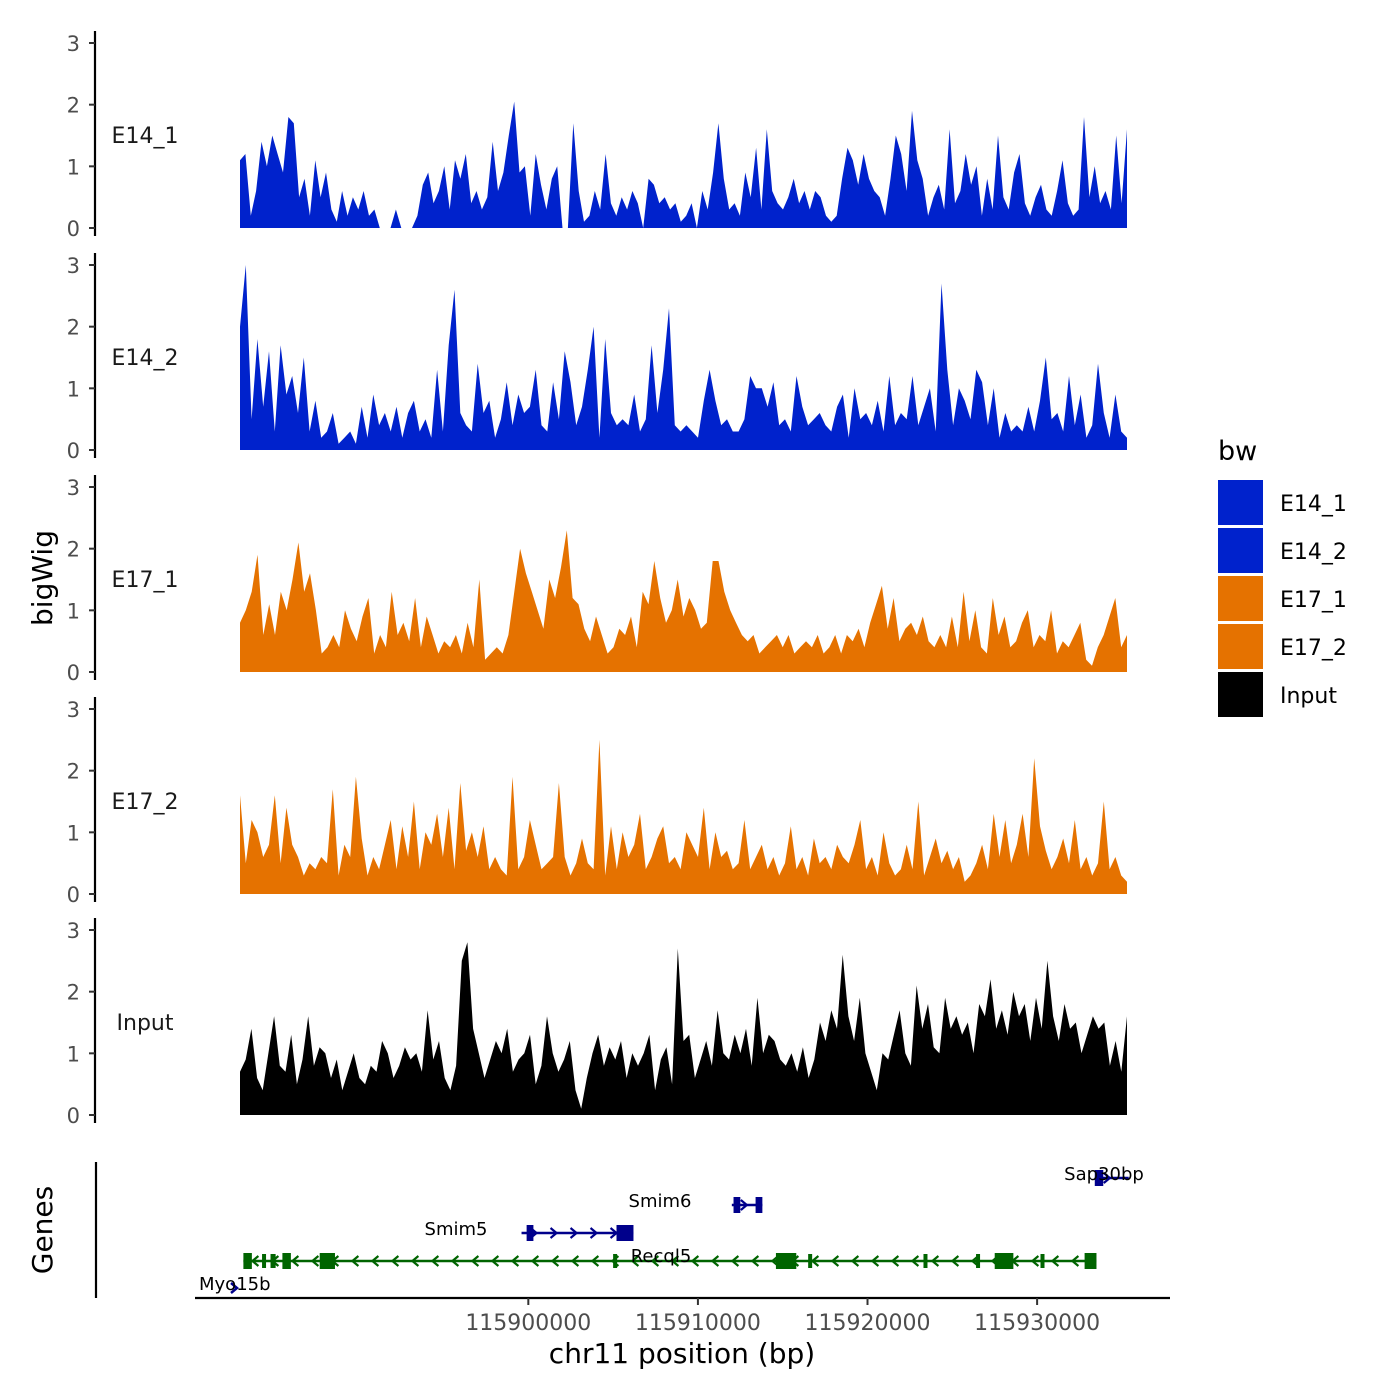 The width and height of the screenshot is (1400, 1400). What do you see at coordinates (1240, 694) in the screenshot?
I see `legend-swatch-input` at bounding box center [1240, 694].